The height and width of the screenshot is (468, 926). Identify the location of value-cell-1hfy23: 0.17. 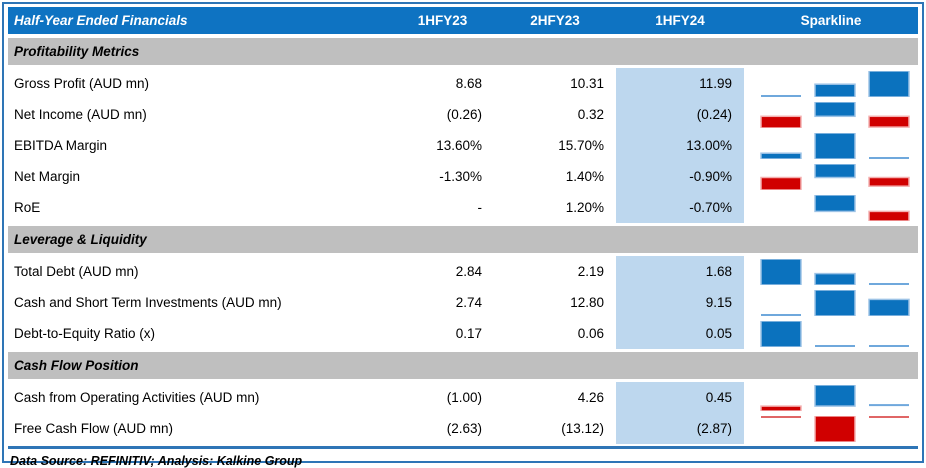
(468, 333).